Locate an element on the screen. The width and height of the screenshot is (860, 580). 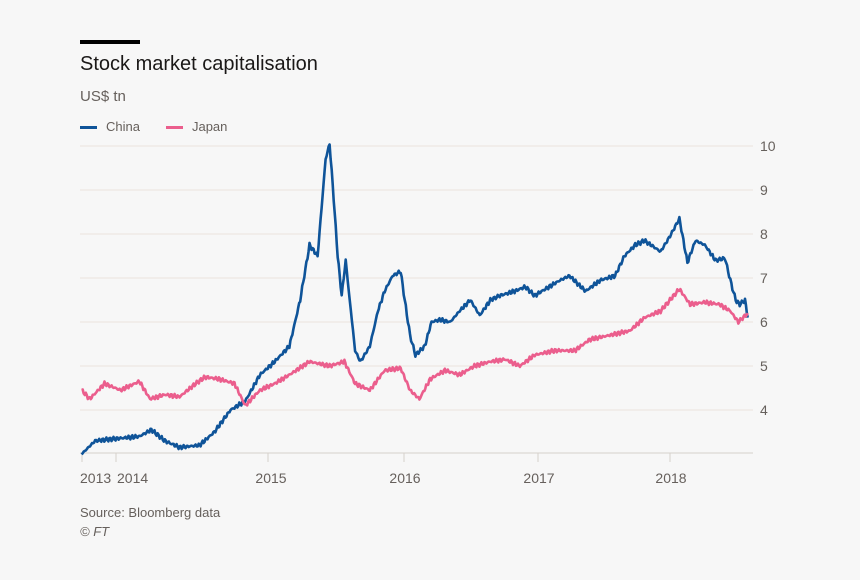
x-tick-label: 2014 is located at coordinates (132, 478).